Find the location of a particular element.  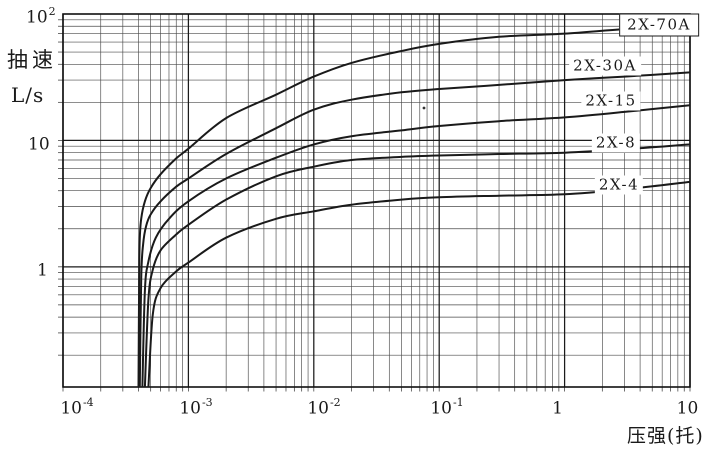

y-axis-unit: L/s is located at coordinates (28, 95).